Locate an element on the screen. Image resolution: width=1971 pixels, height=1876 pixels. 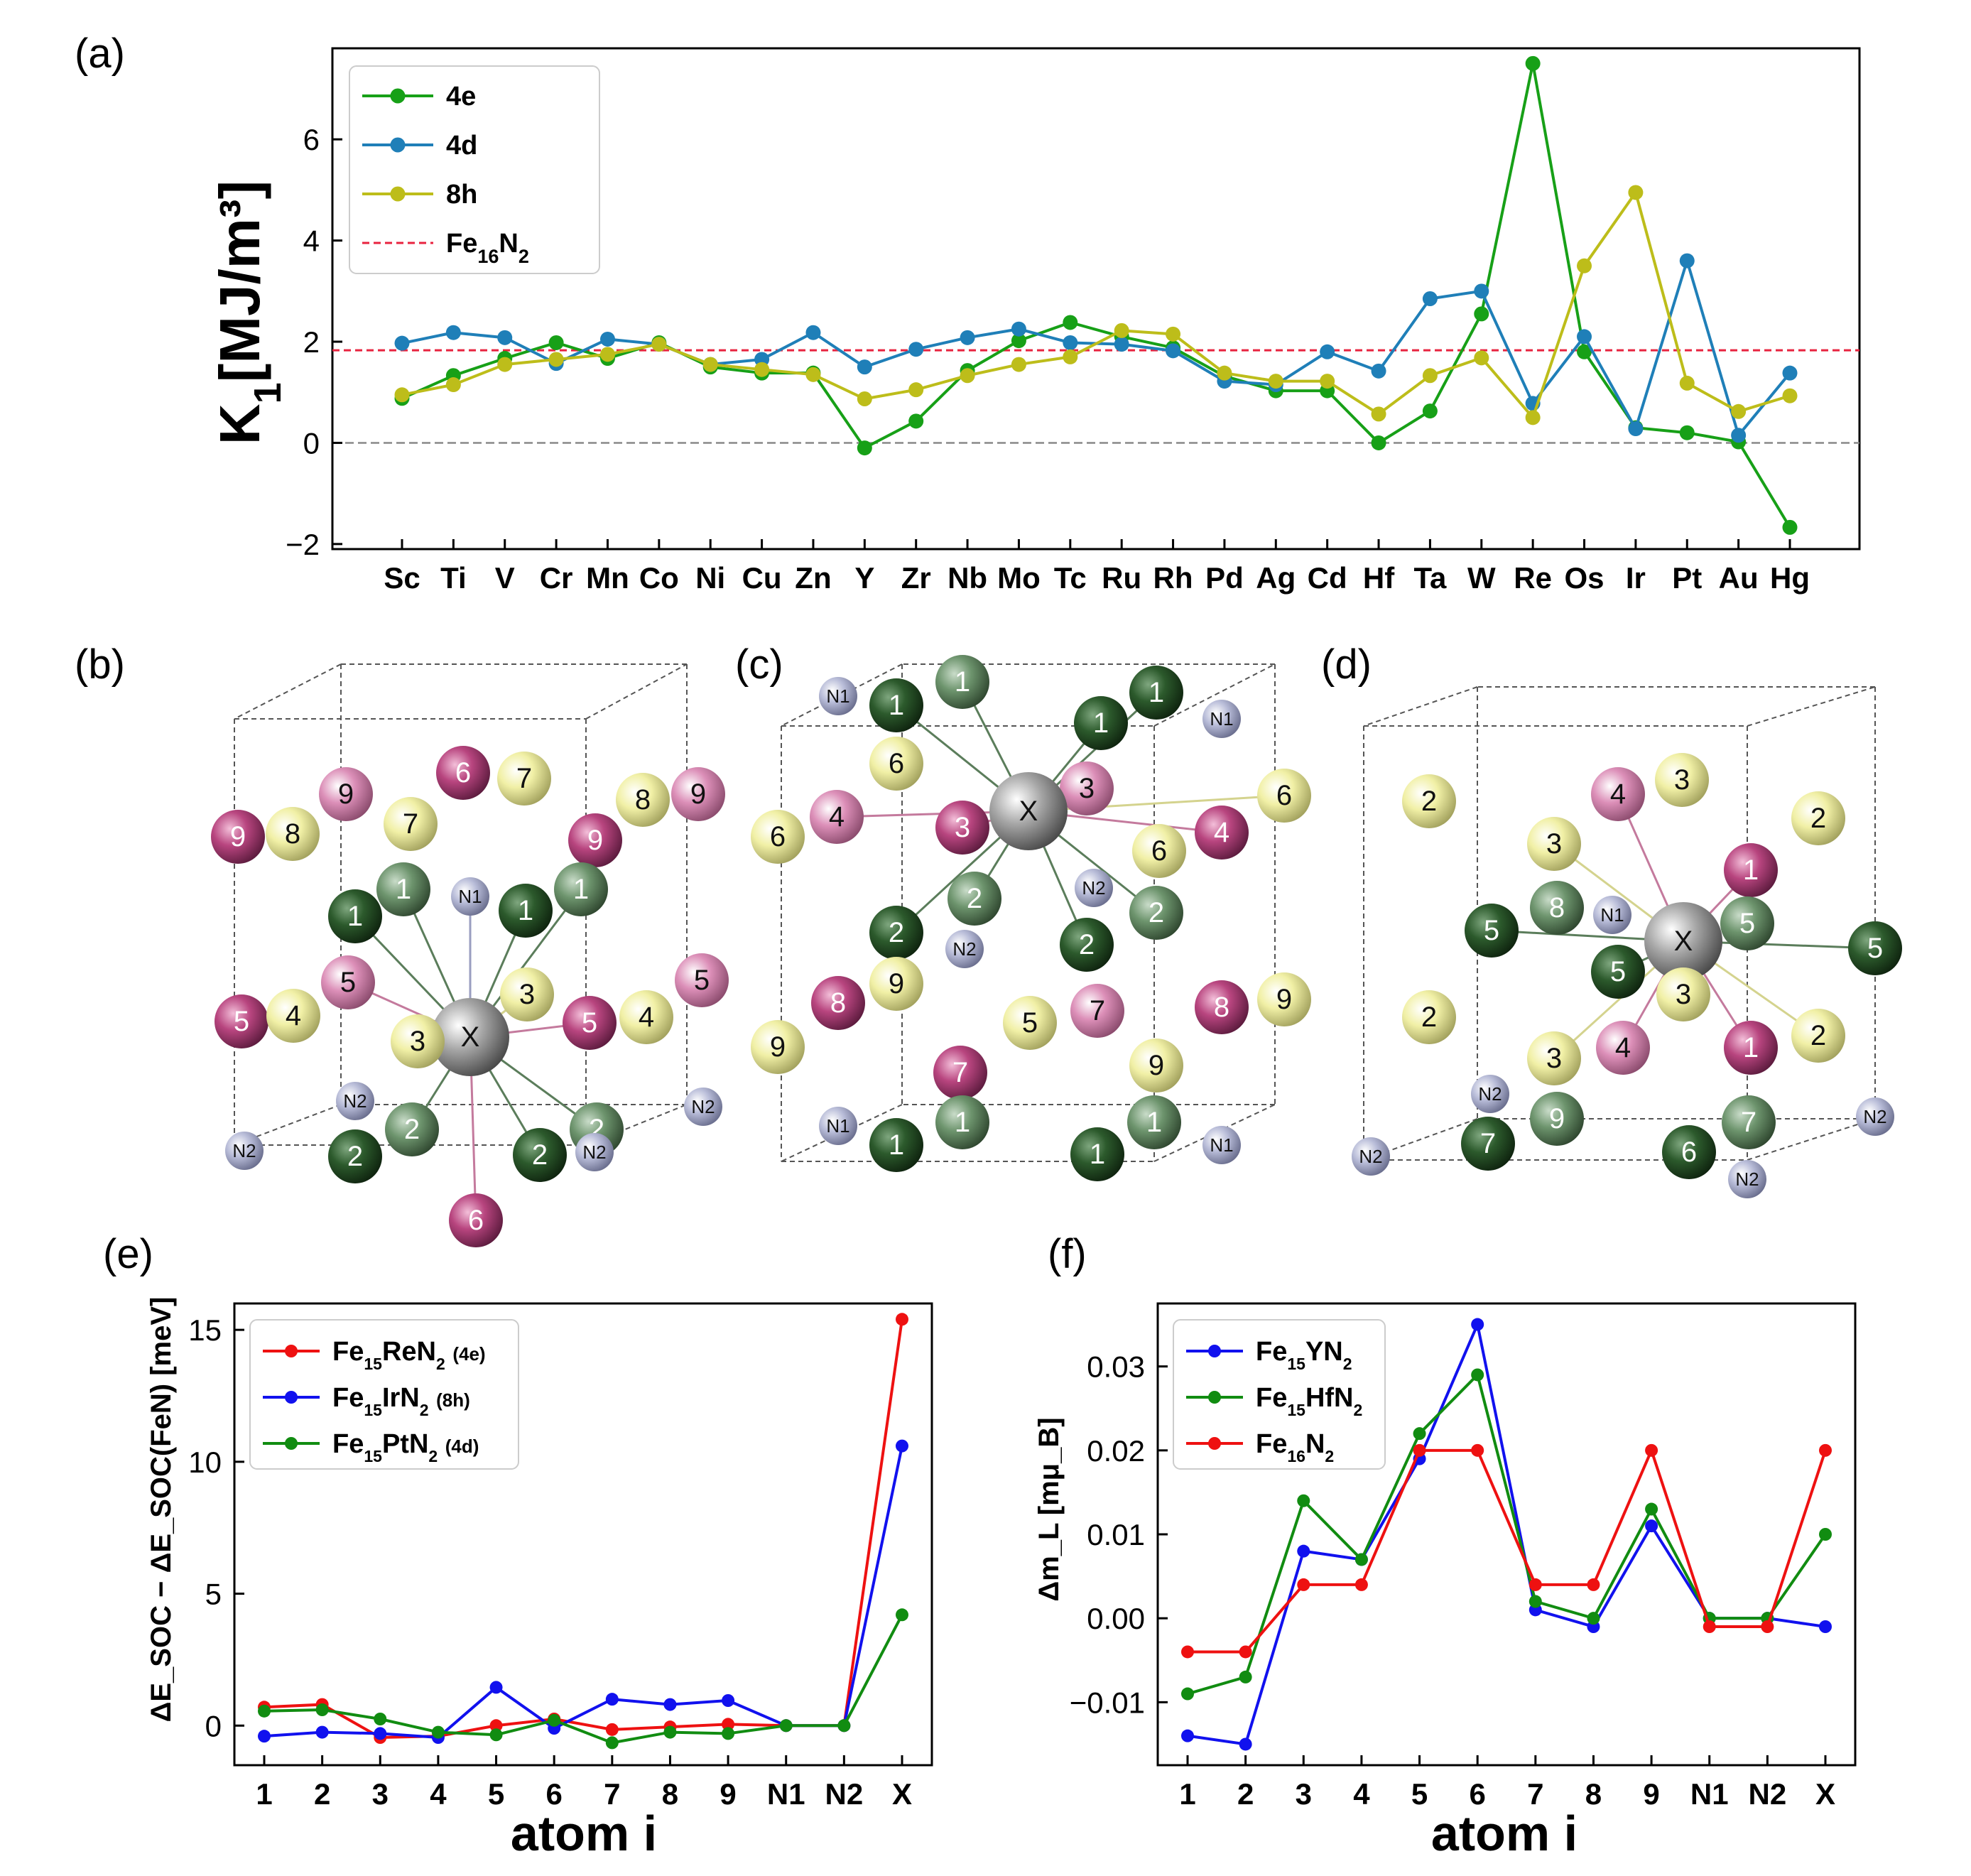
struct-b-atom-label: 9 is located at coordinates (698, 794).